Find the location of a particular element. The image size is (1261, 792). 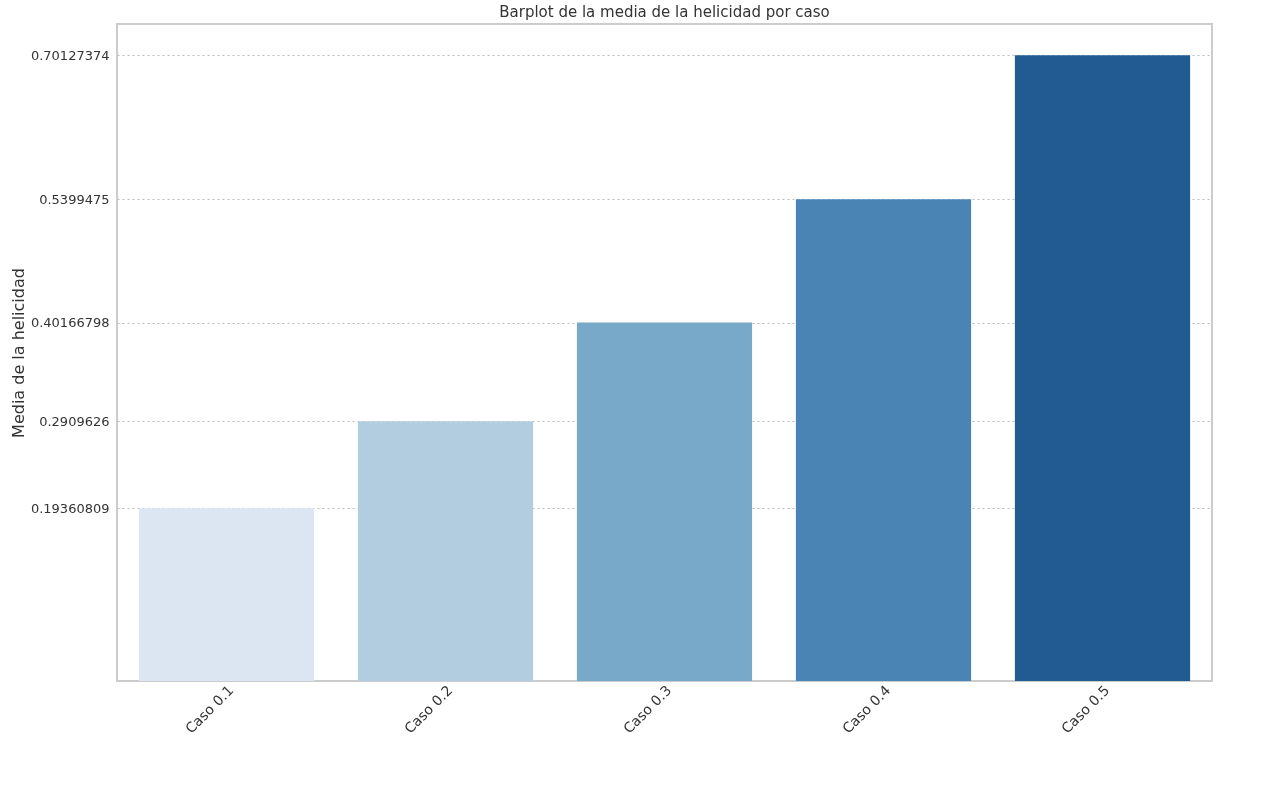

y-tick-label: 0.5399475 is located at coordinates (74, 199).